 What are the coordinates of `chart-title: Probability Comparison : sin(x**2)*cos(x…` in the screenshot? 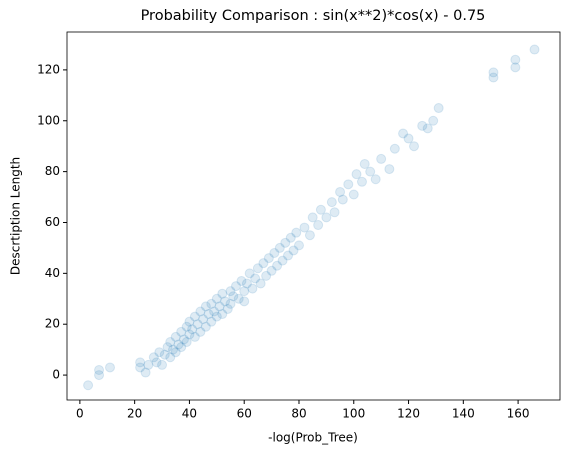 It's located at (313, 16).